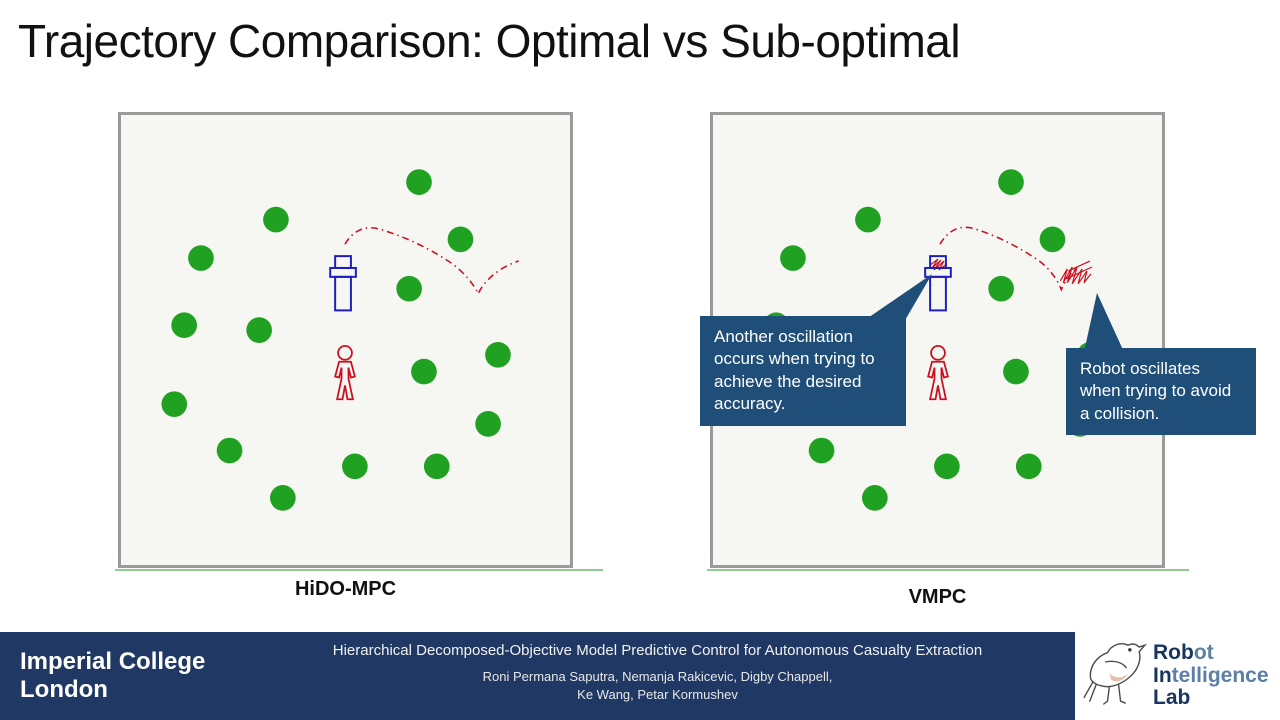  What do you see at coordinates (359, 570) in the screenshot?
I see `table-edge-line-left` at bounding box center [359, 570].